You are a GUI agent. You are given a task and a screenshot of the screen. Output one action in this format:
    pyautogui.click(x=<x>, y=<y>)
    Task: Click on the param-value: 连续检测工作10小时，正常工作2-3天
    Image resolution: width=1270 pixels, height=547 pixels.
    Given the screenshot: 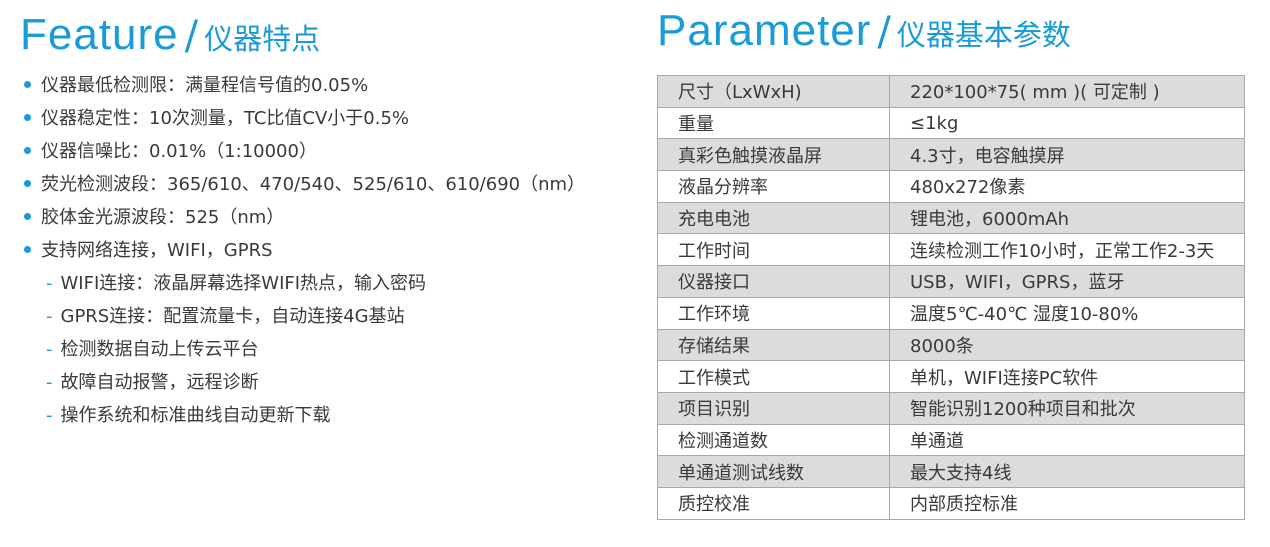 What is the action you would take?
    pyautogui.click(x=1067, y=250)
    